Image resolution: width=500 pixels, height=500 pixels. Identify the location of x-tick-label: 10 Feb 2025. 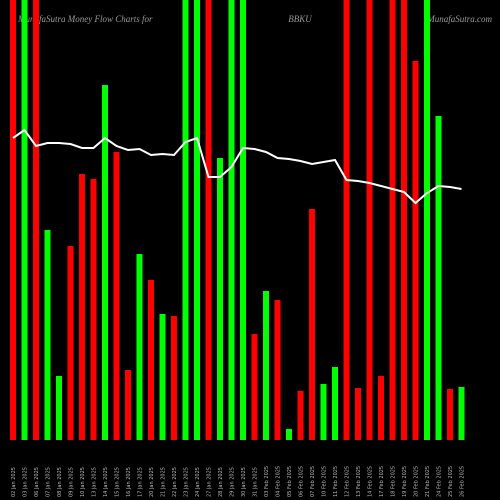
(325, 481).